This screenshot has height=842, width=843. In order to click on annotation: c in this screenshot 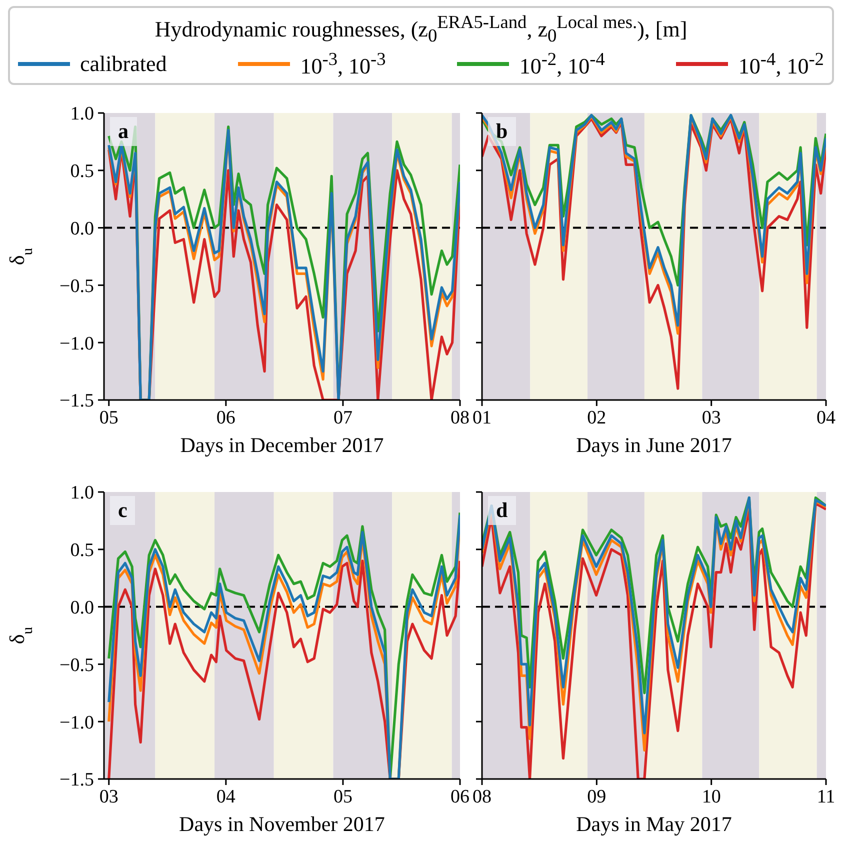, I will do `click(123, 510)`.